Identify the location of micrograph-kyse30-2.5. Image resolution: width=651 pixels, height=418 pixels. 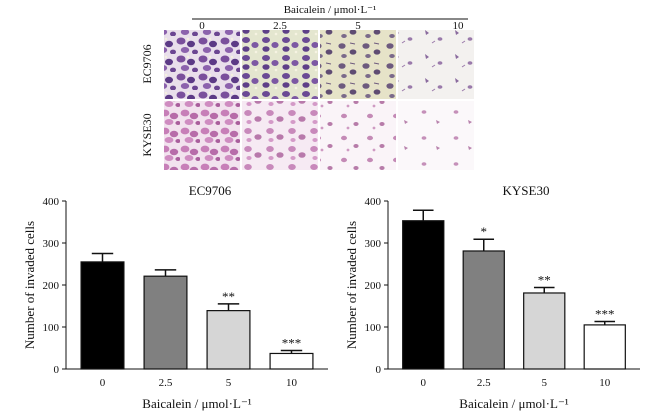
(280, 135).